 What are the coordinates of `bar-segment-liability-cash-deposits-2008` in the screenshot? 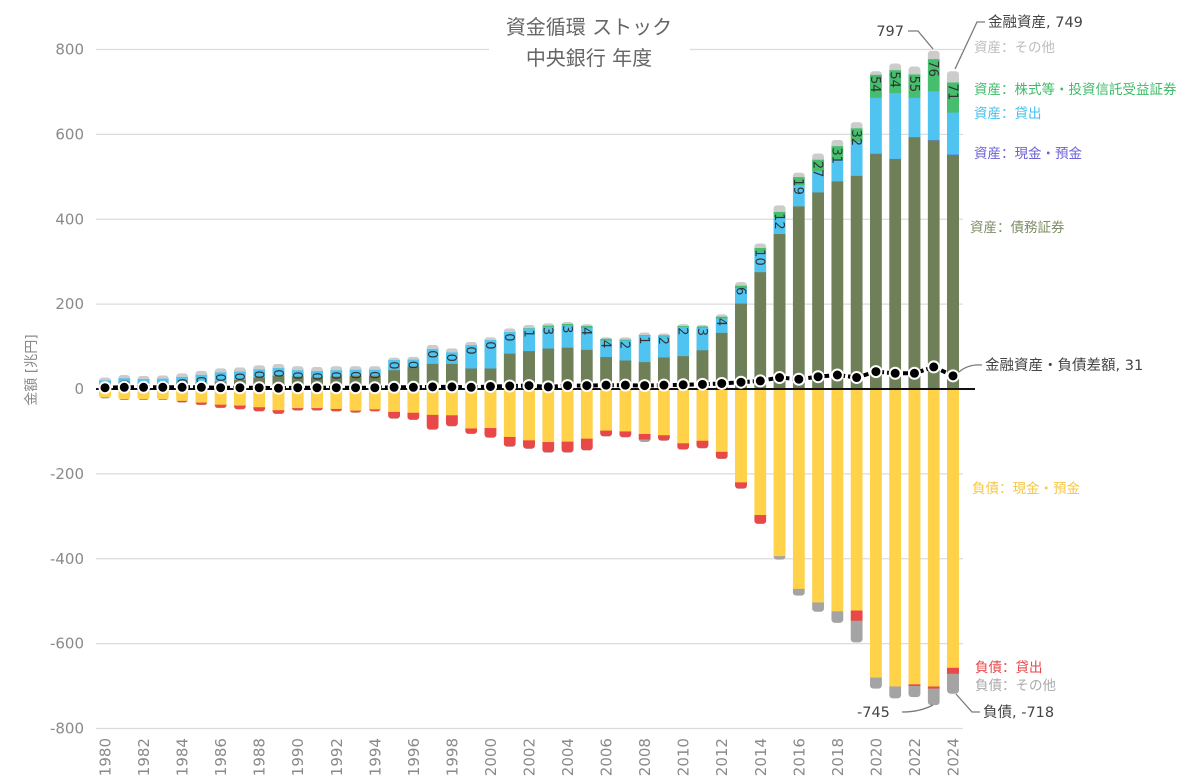 It's located at (644, 412).